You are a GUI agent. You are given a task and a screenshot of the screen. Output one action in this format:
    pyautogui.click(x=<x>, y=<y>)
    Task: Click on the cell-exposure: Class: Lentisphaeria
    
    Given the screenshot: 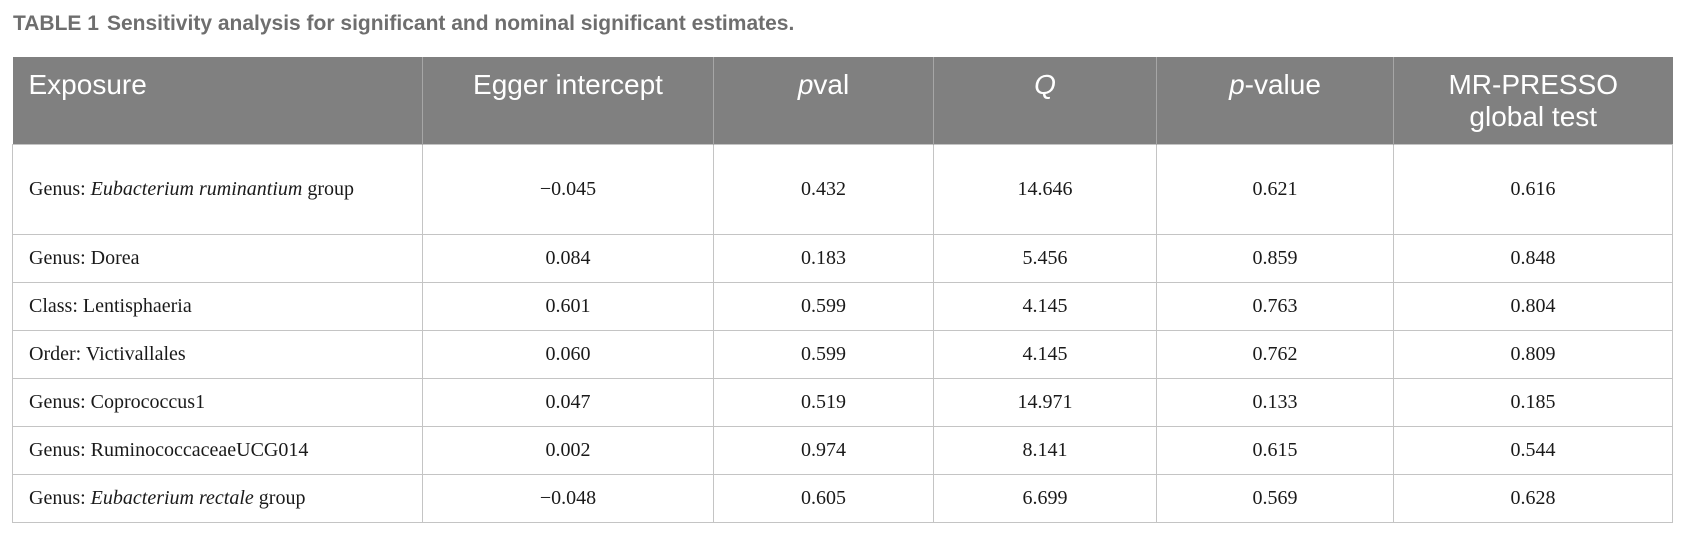 What is the action you would take?
    pyautogui.click(x=217, y=306)
    